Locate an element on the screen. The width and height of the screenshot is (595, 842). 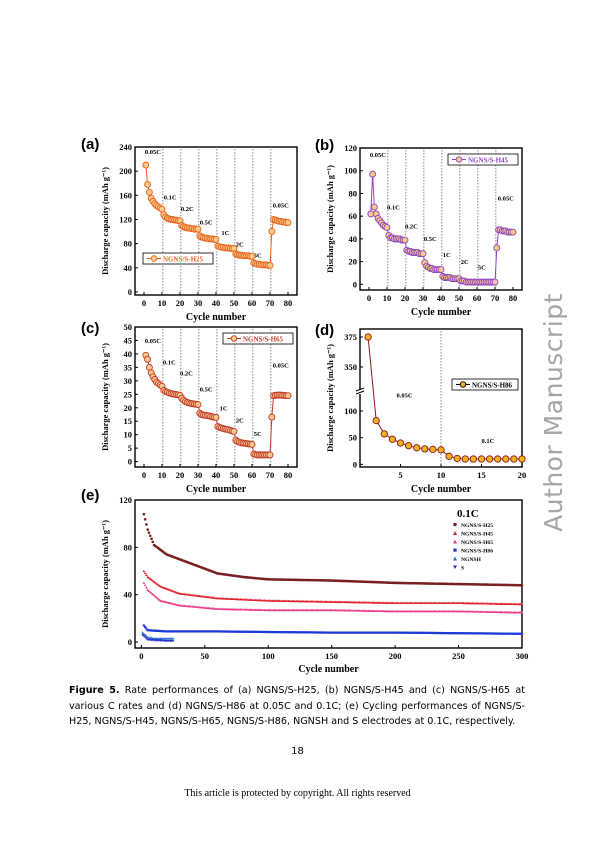
y-tick-label-b: 80 is located at coordinates (353, 193).